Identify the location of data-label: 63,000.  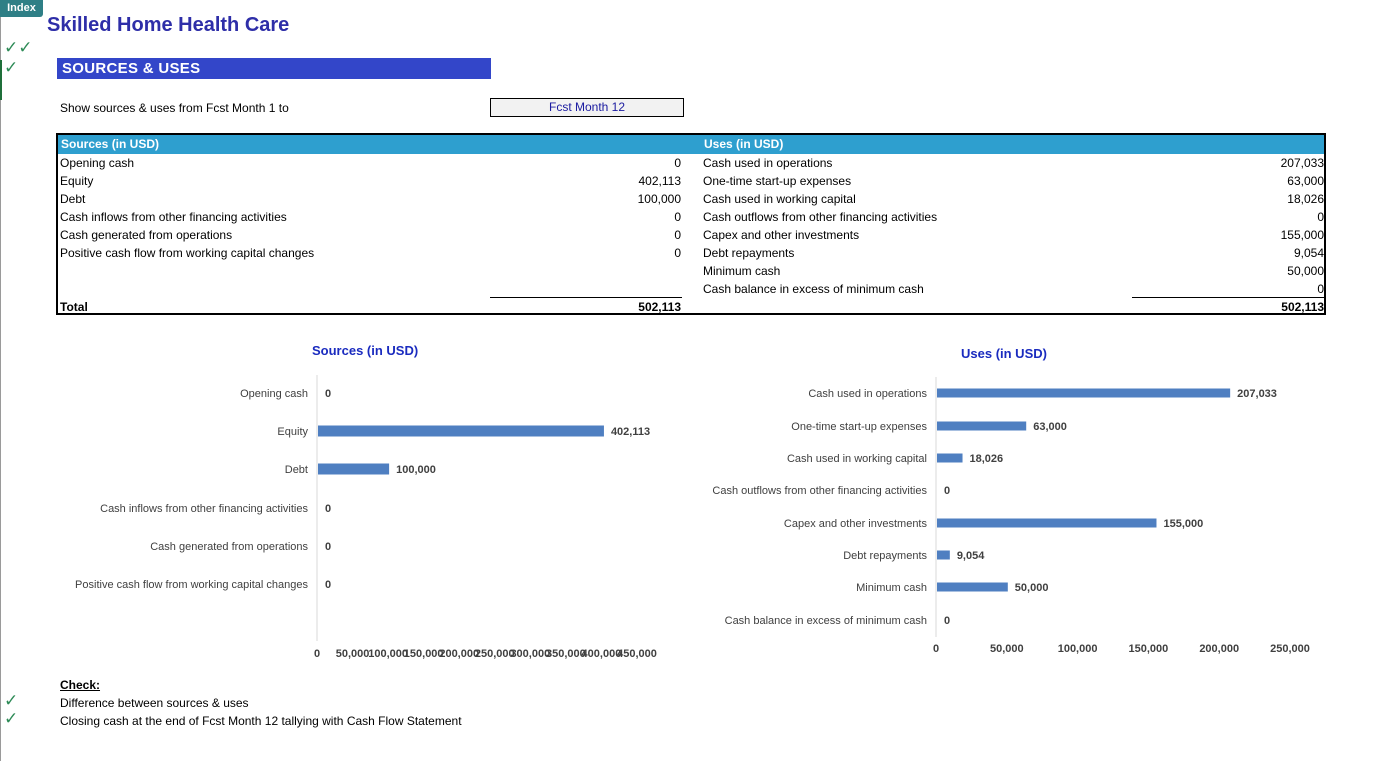
(1050, 427).